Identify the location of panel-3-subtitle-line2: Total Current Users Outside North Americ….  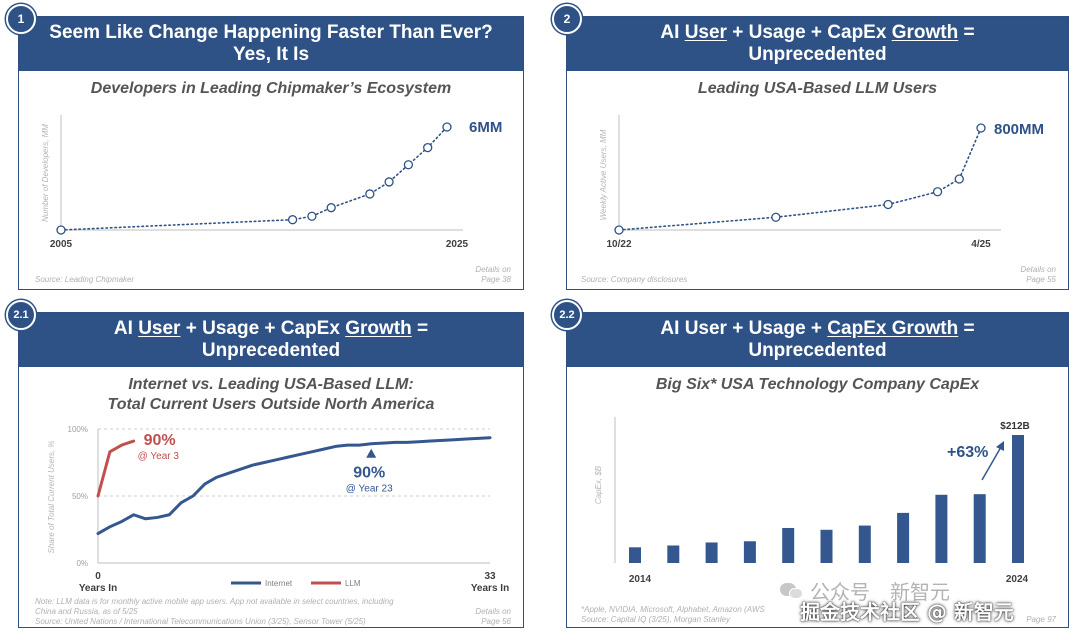
(271, 404).